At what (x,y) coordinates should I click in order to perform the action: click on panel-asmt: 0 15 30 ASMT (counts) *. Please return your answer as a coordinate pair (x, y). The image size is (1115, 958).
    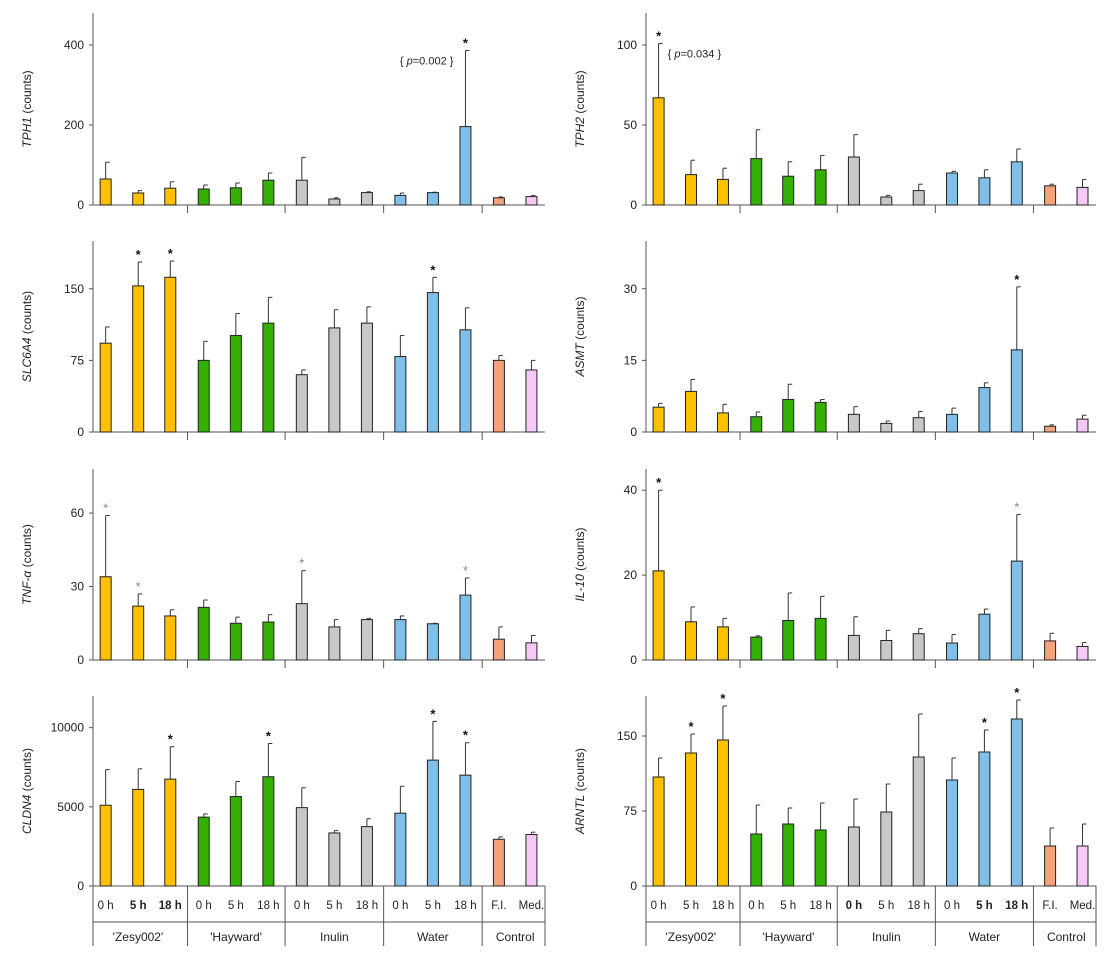
    Looking at the image, I should click on (834, 340).